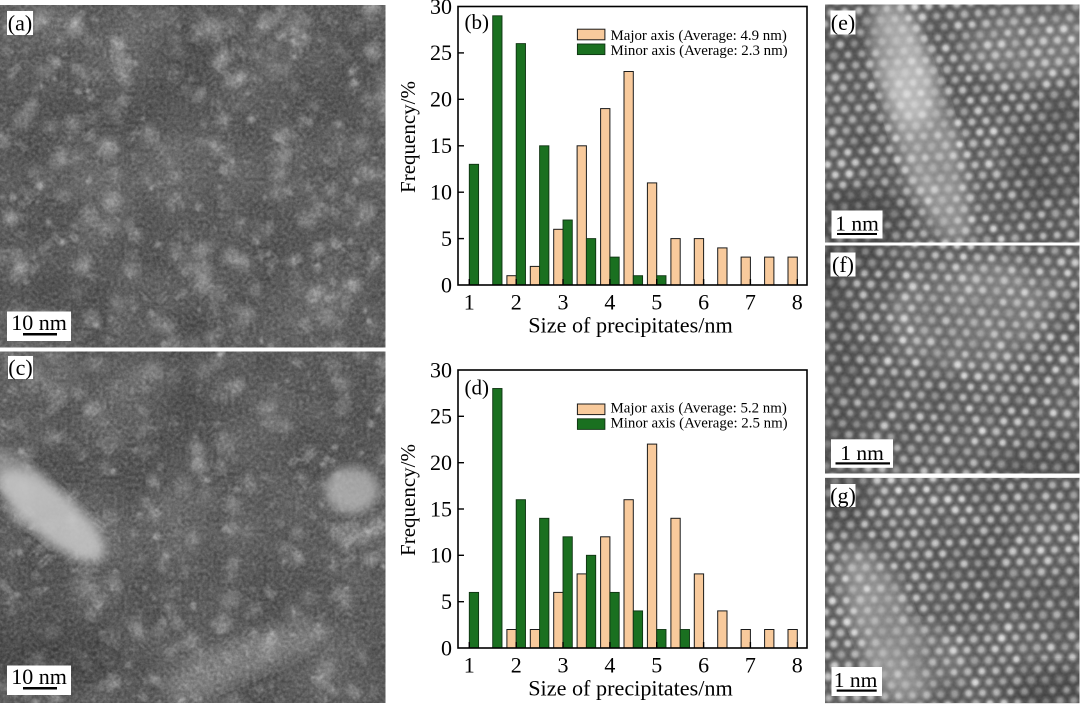  Describe the element at coordinates (699, 36) in the screenshot. I see `svg-text: Major axis (Average: 4.9 nm)` at that location.